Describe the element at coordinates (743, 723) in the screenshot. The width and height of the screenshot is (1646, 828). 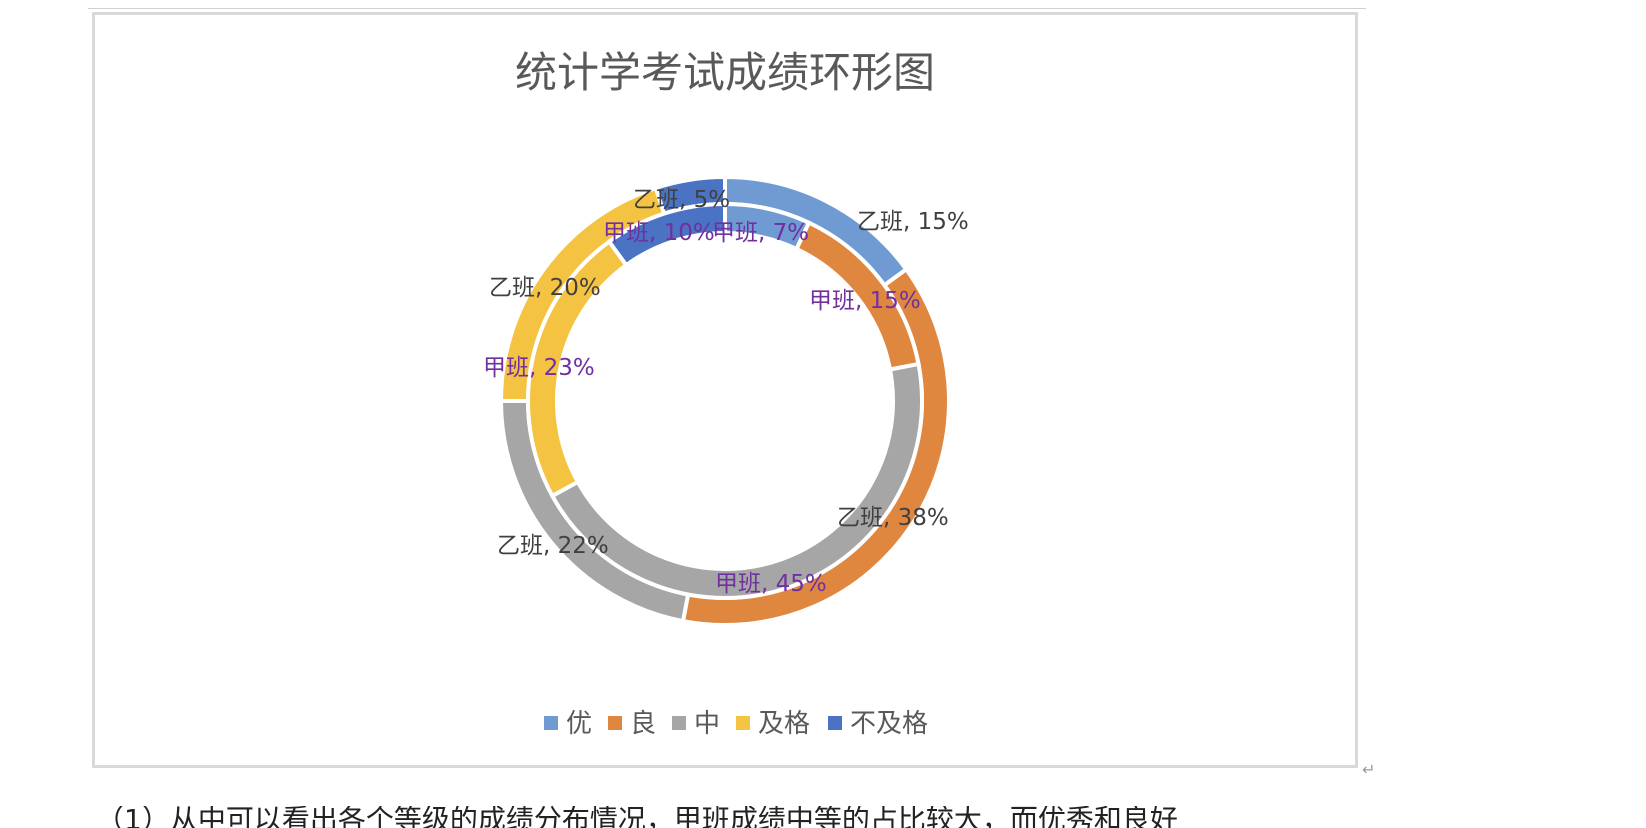
I see `legend-swatch-及格` at that location.